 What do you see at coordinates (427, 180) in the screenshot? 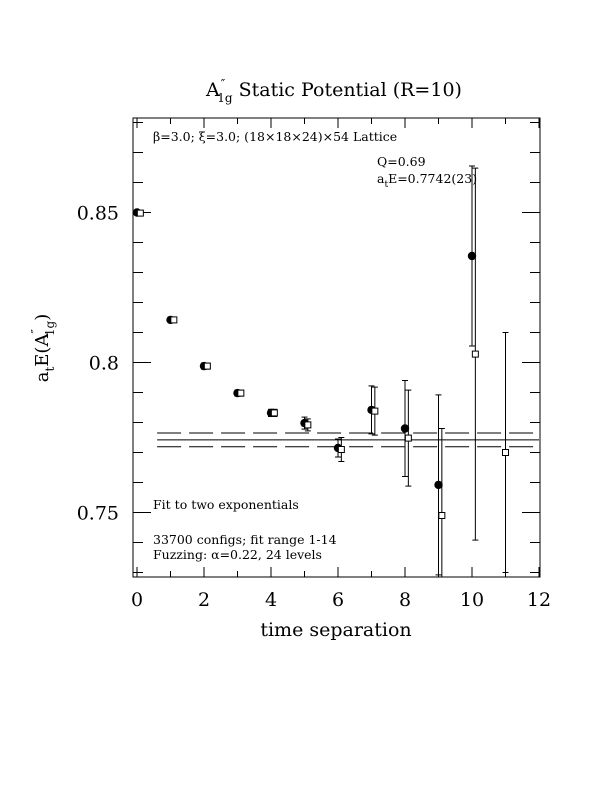
I see `fit-value-annotation: atE=0.7742(23)` at bounding box center [427, 180].